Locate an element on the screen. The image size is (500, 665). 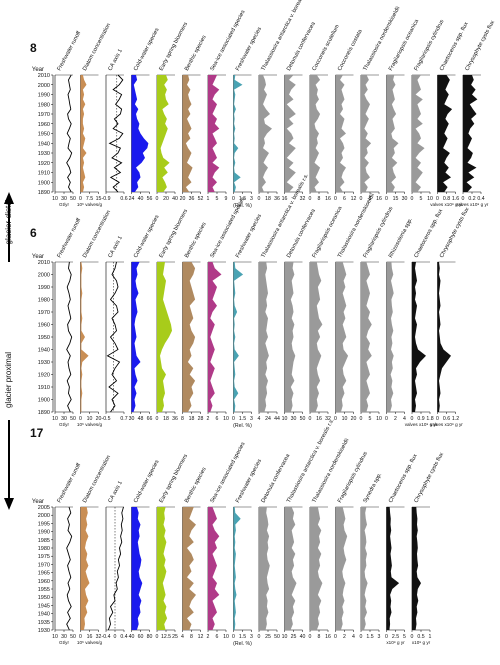
value-tick-label: 5 is located at coordinates (217, 199).